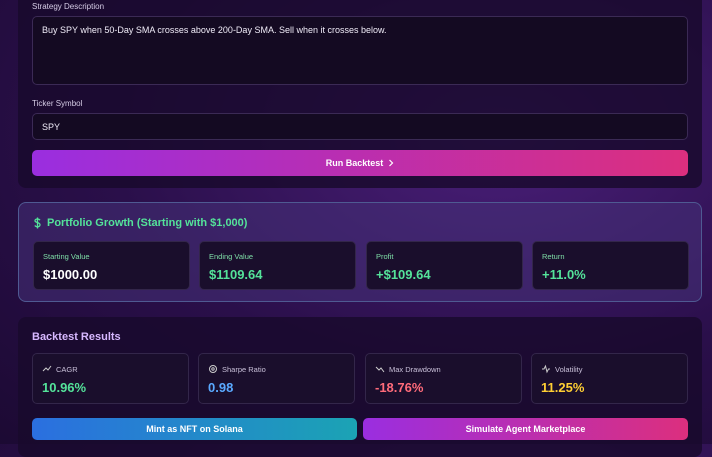 This screenshot has width=712, height=457. I want to click on stat-label: Starting Value, so click(111, 256).